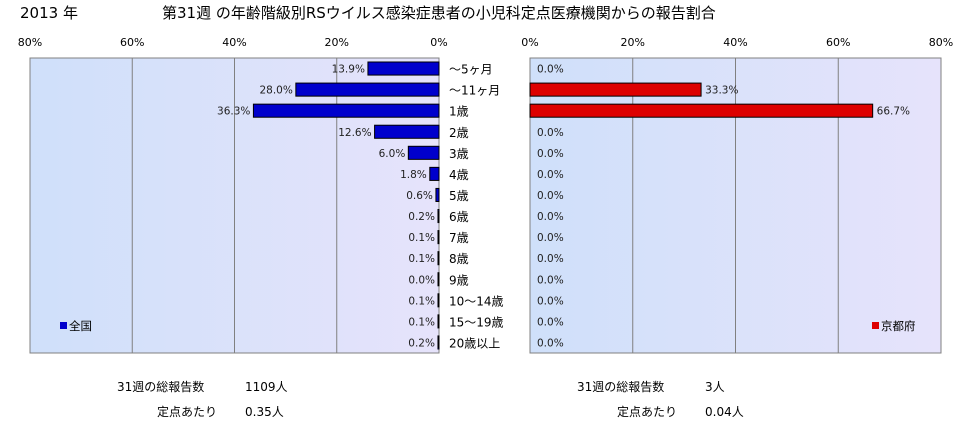 Image resolution: width=968 pixels, height=424 pixels. What do you see at coordinates (459, 112) in the screenshot?
I see `age-category-label: 1歳` at bounding box center [459, 112].